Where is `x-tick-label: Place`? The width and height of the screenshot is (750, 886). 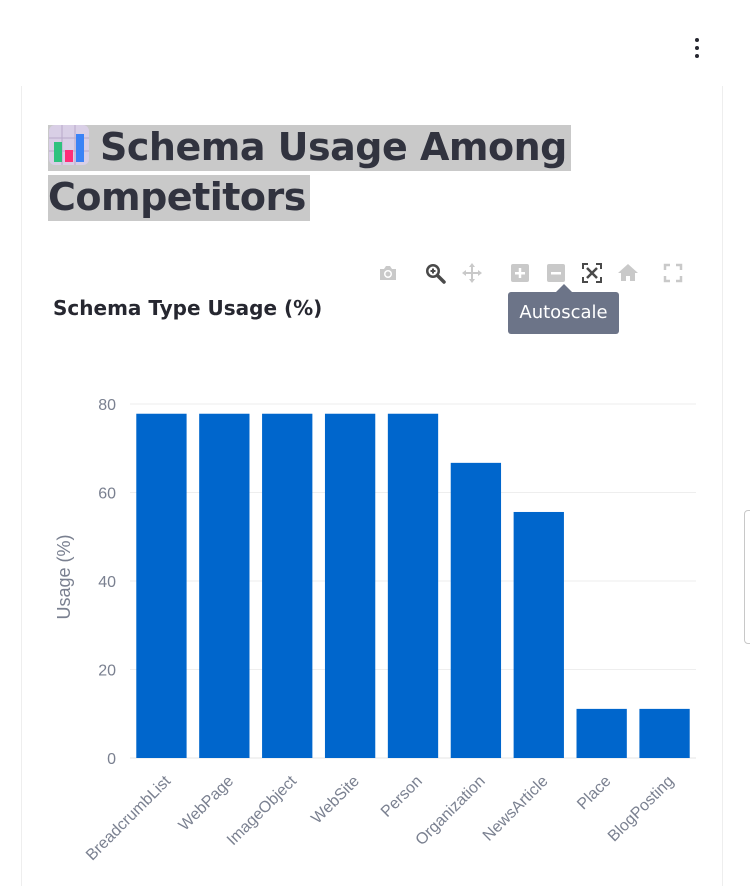
x-tick-label: Place is located at coordinates (594, 793).